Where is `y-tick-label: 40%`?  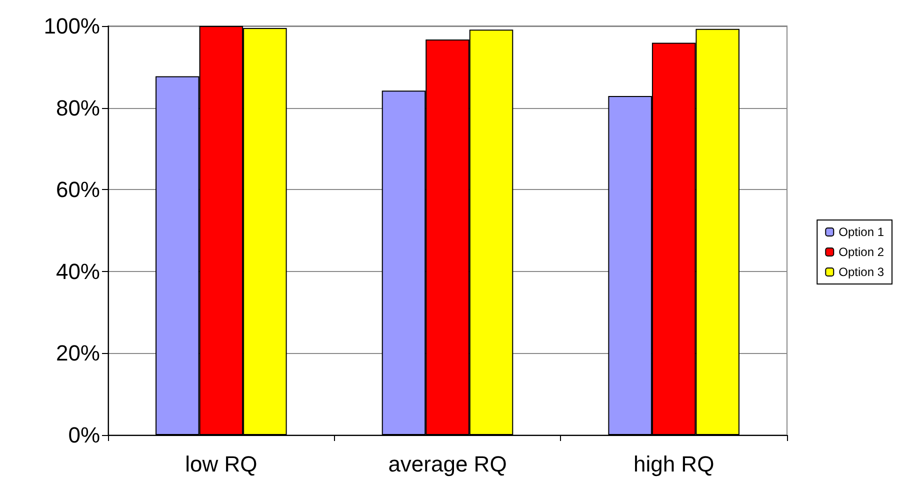 y-tick-label: 40% is located at coordinates (78, 271).